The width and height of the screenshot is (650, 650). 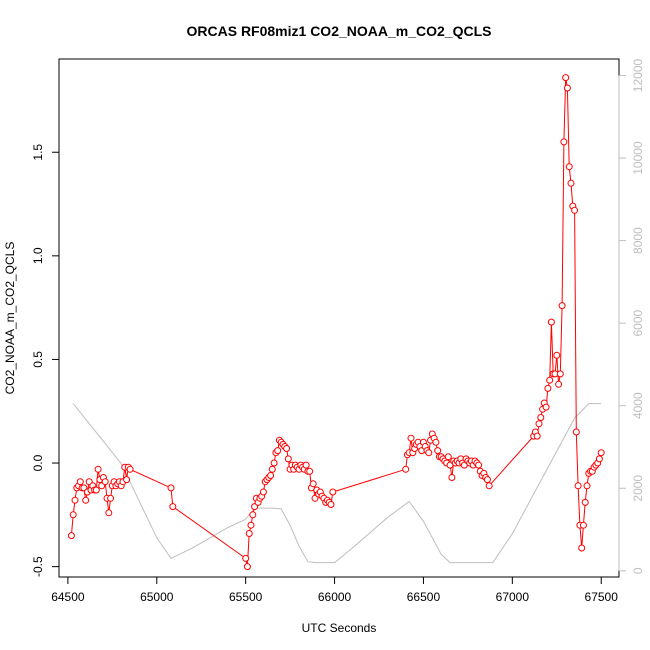 What do you see at coordinates (246, 597) in the screenshot?
I see `x-tick-label: 65500` at bounding box center [246, 597].